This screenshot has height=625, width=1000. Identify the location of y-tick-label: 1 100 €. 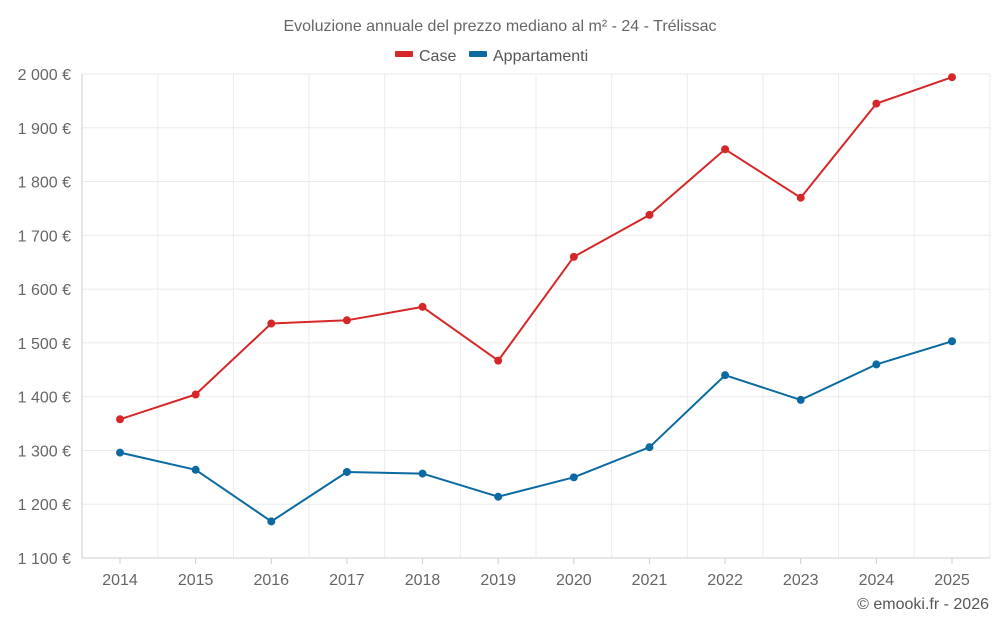
(44, 559).